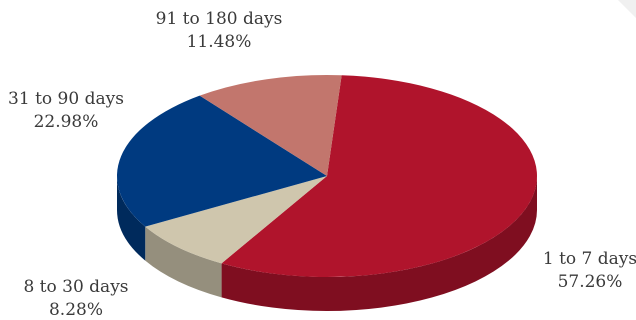 This screenshot has height=320, width=636. What do you see at coordinates (219, 42) in the screenshot?
I see `slice-label-percent: 11.48%` at bounding box center [219, 42].